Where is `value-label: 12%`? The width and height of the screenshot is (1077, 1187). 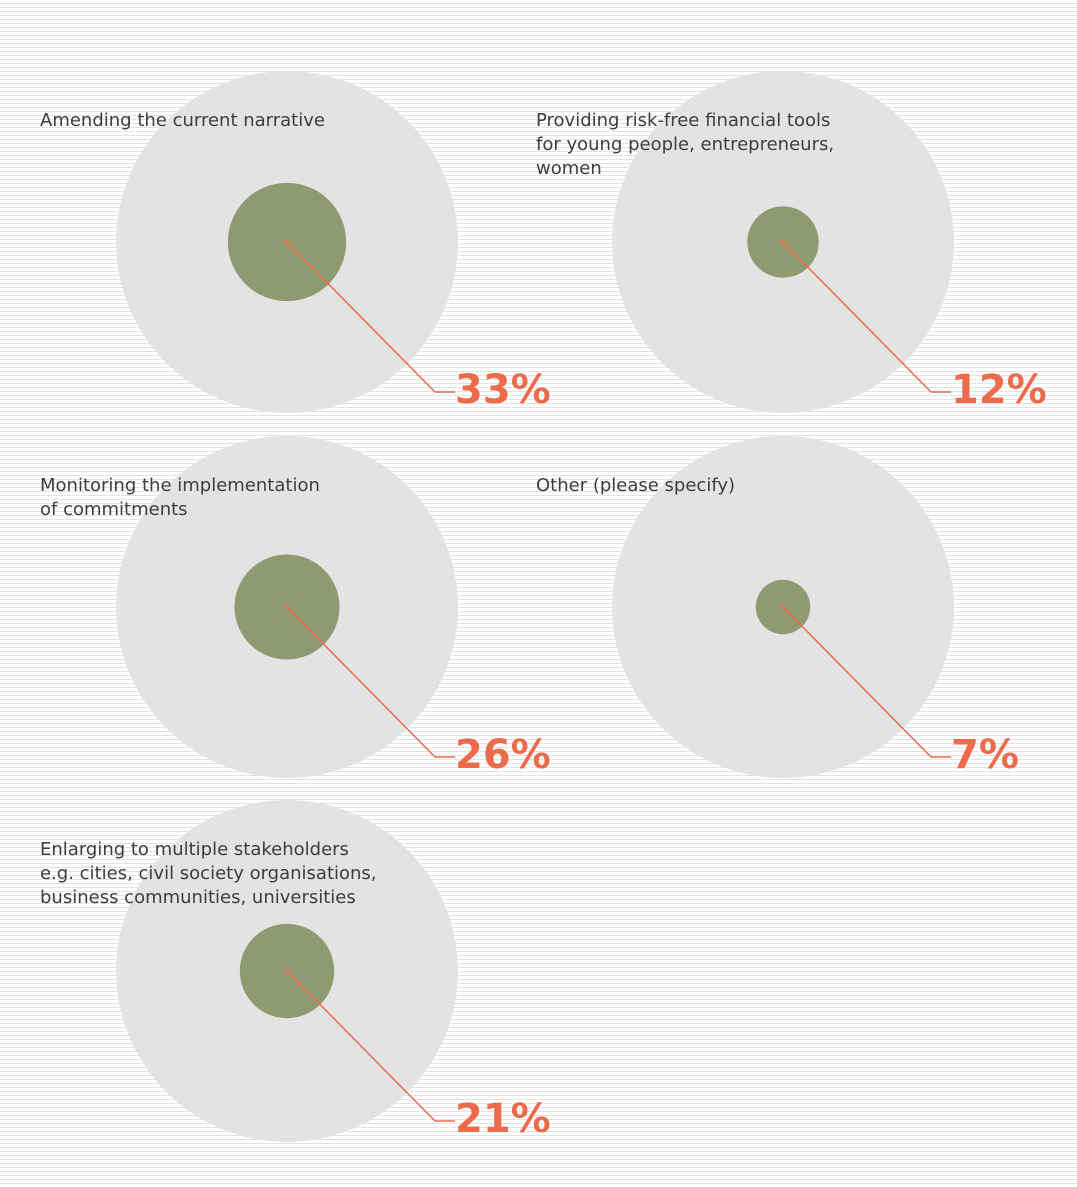
value-label: 12% is located at coordinates (999, 390).